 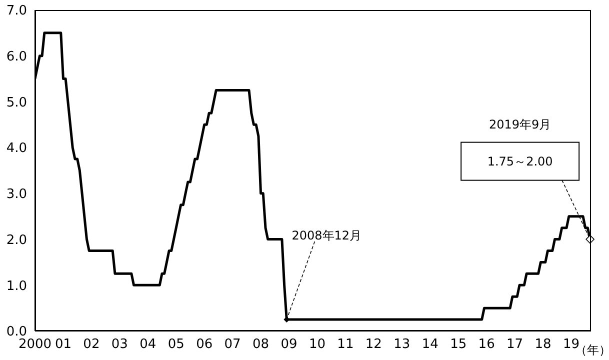 I want to click on x-tick-label: 04, so click(x=148, y=344).